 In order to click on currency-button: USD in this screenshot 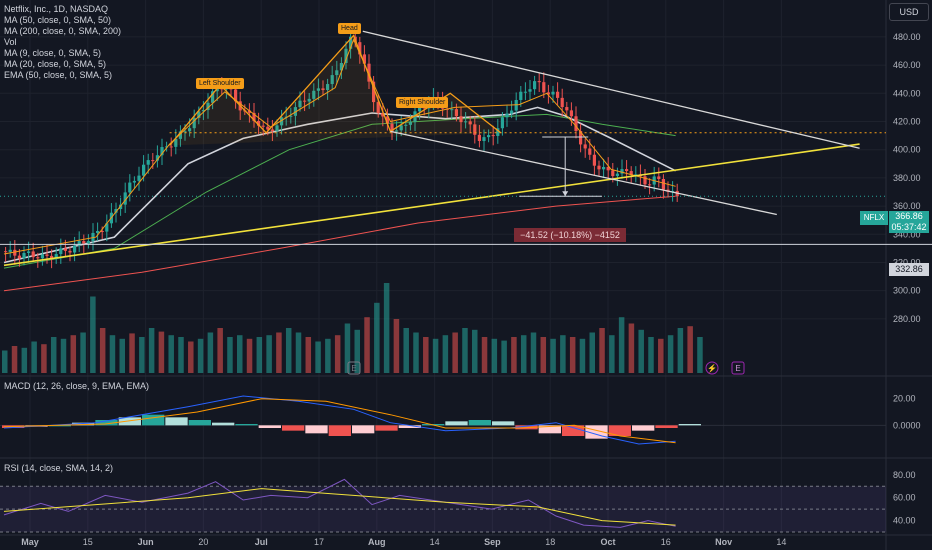, I will do `click(909, 12)`.